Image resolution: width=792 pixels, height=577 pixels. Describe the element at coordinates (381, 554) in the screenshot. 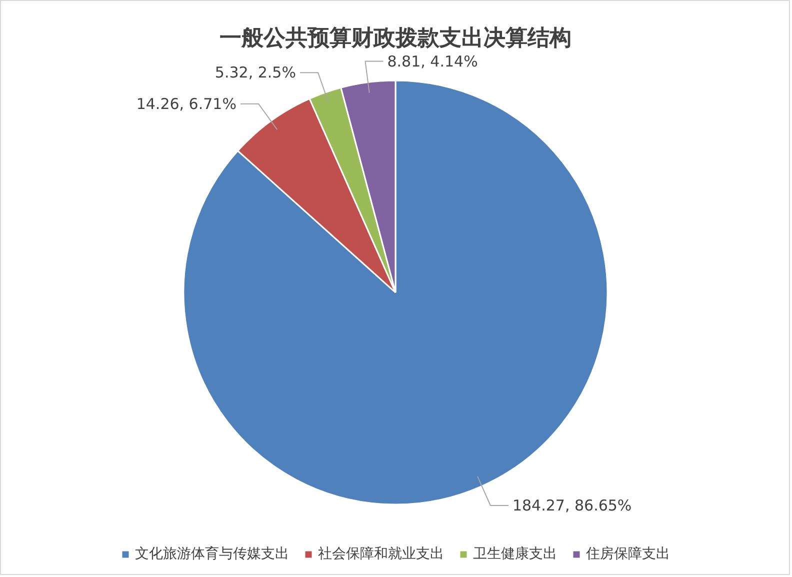

I see `legend-label: 社会保障和就业支出` at that location.